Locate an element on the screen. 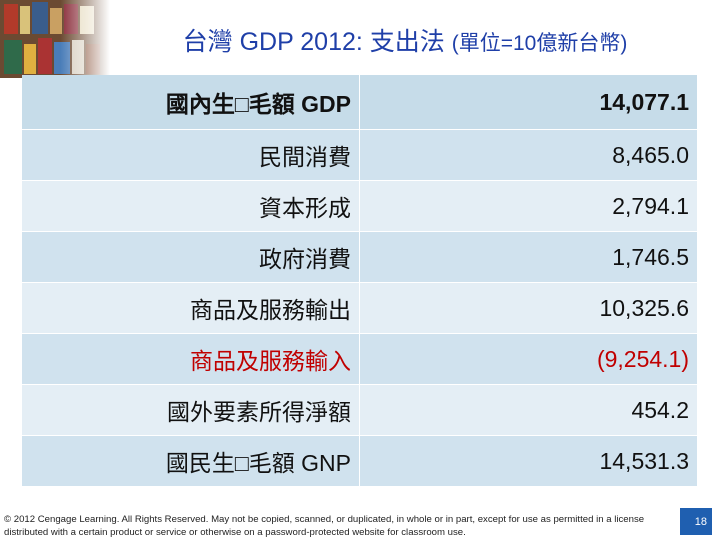 Image resolution: width=720 pixels, height=540 pixels. row-value: 14,531.3 is located at coordinates (644, 460).